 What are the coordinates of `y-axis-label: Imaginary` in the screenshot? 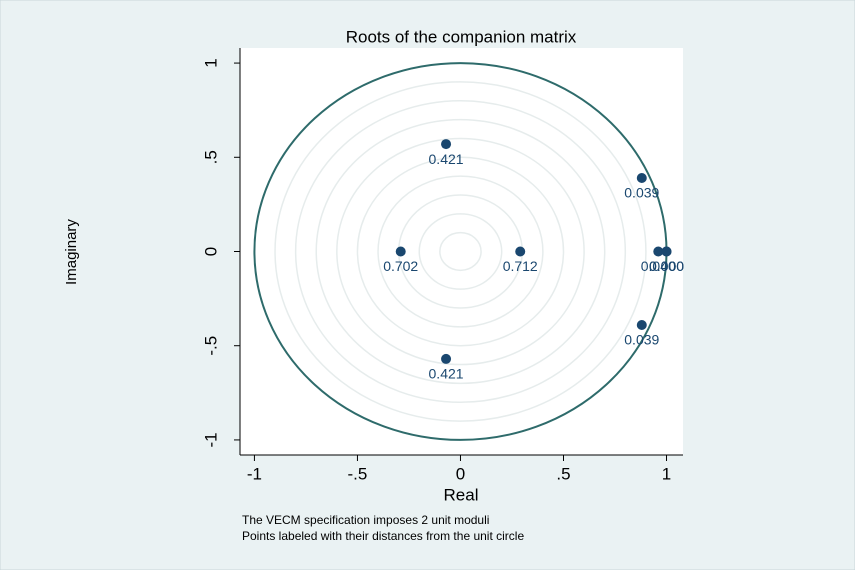 It's located at (71, 252).